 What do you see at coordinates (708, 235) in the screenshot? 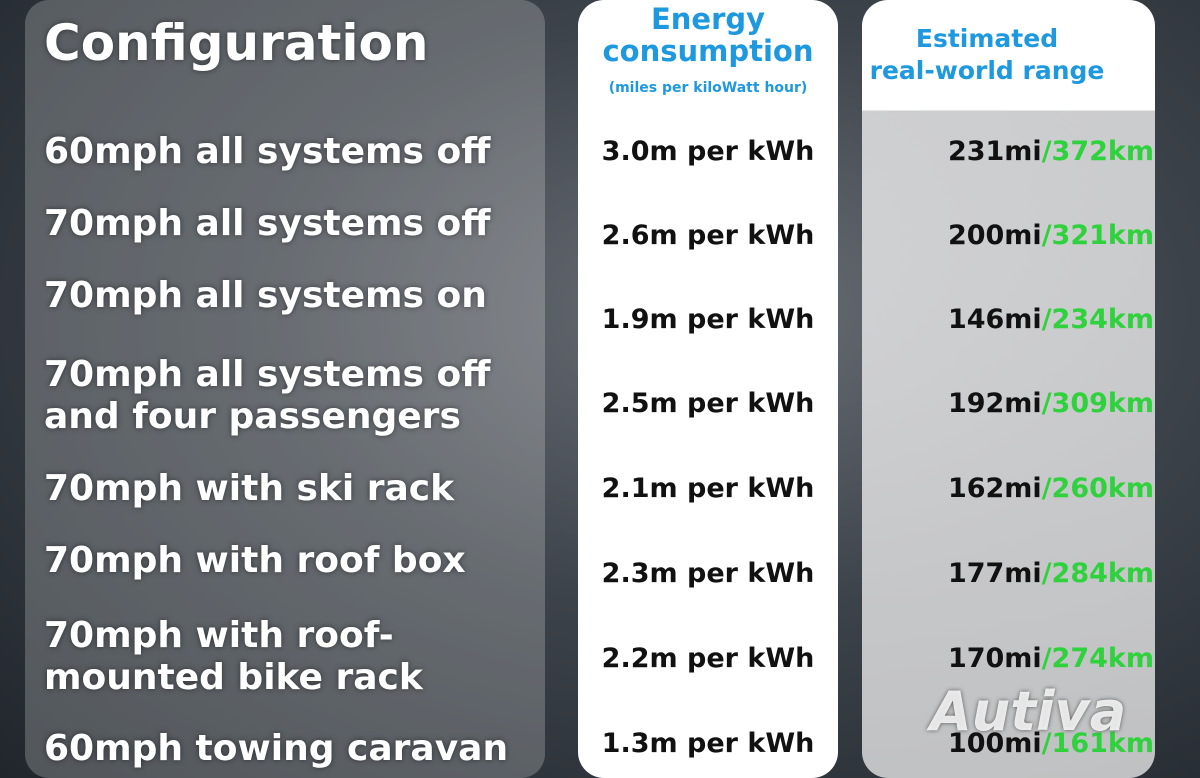
I see `consumption-value: 2.6m per kWh` at bounding box center [708, 235].